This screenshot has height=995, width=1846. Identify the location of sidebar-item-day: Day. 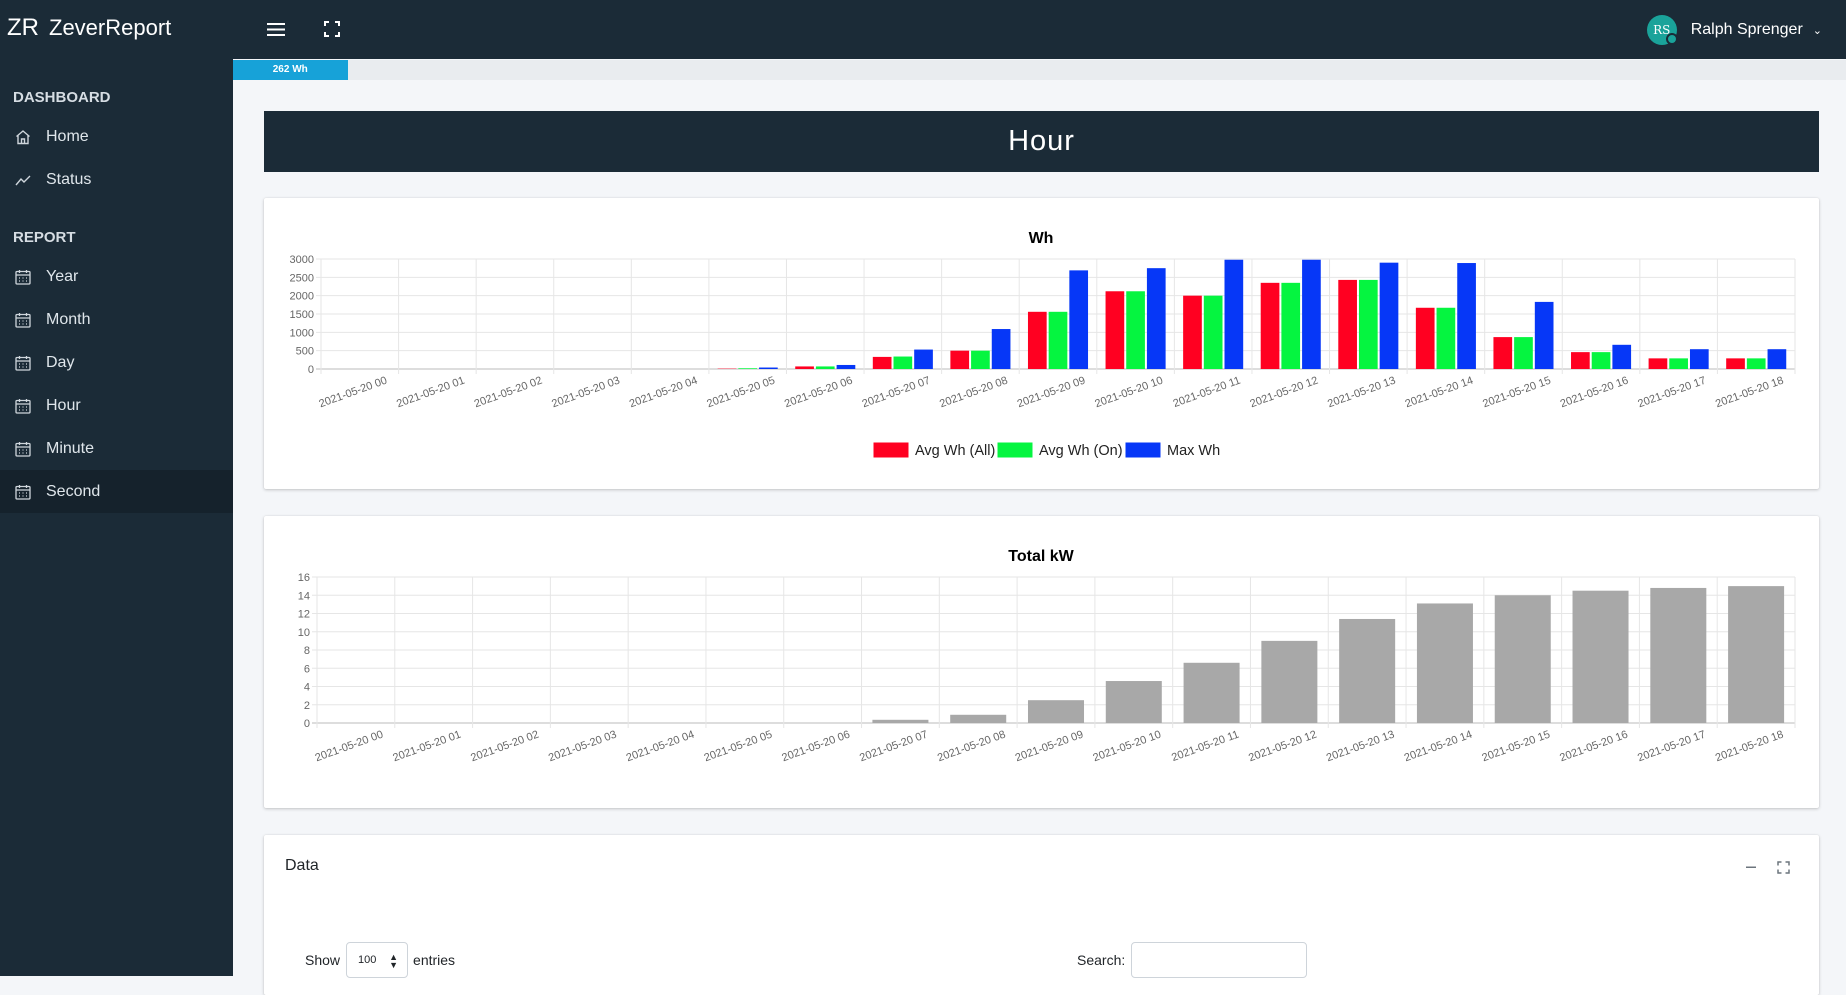
(116, 362).